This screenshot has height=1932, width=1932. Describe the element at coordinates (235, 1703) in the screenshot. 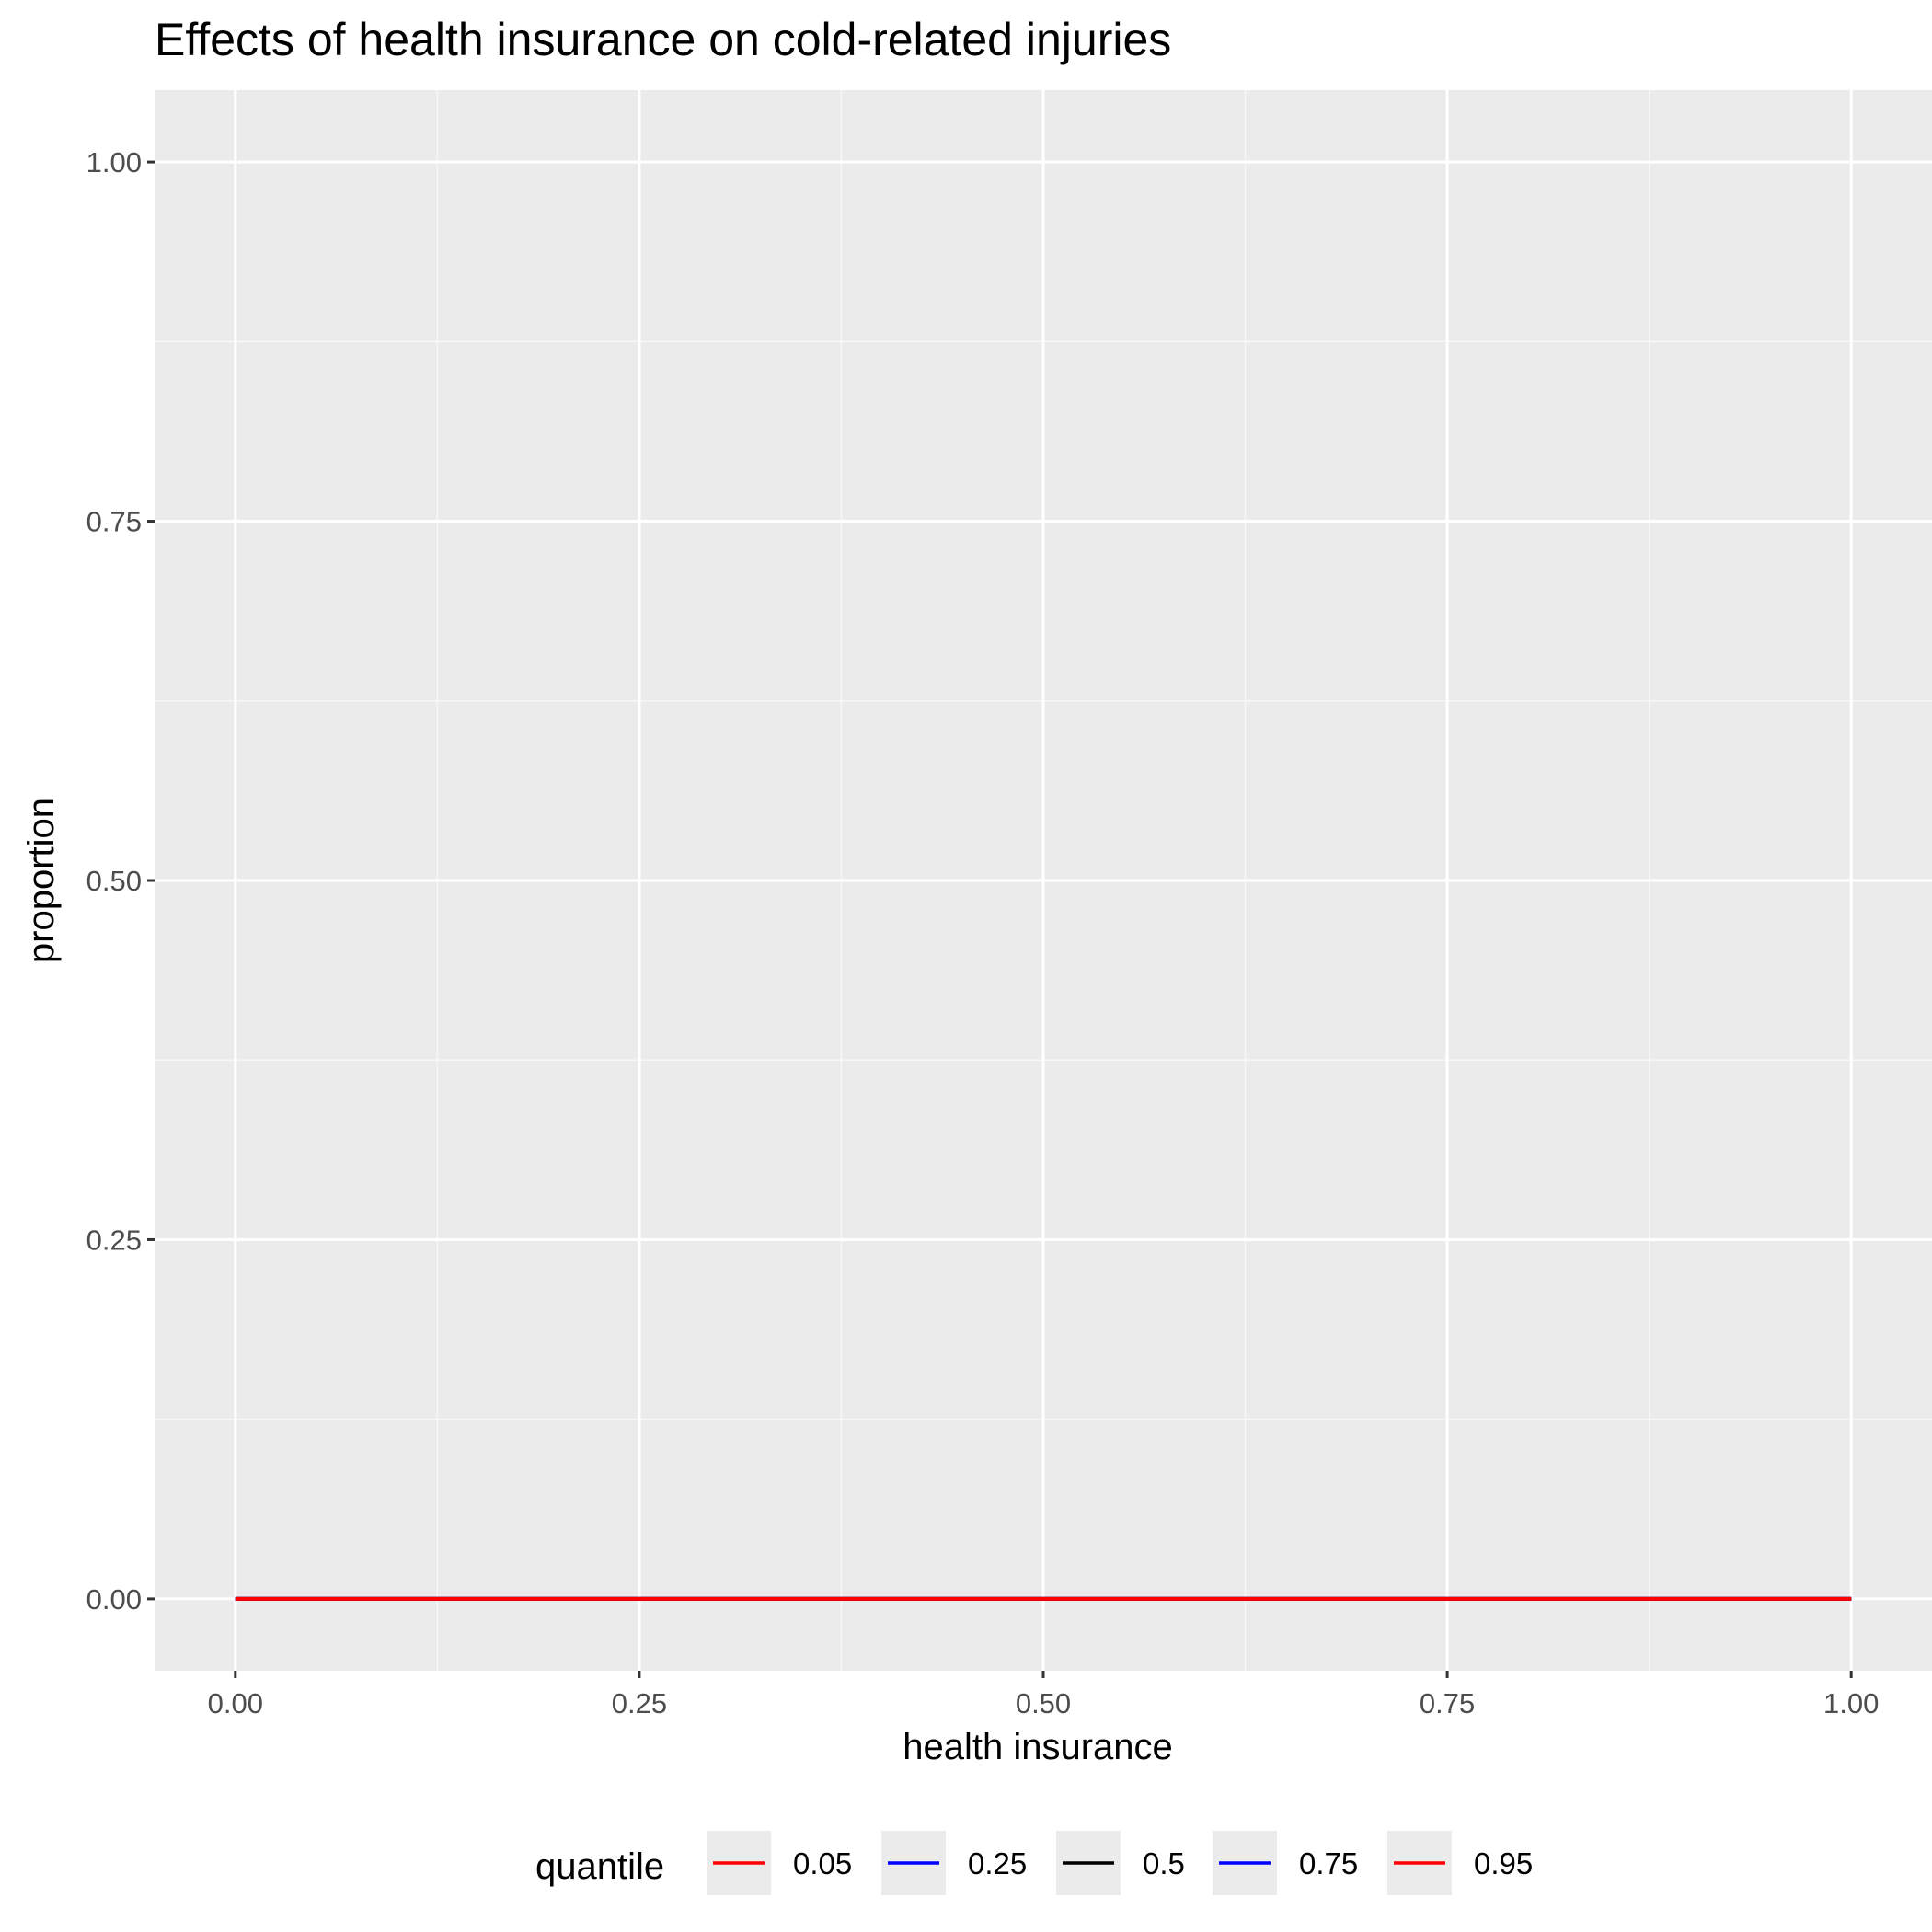

I see `x-tick-label: 0.00` at that location.